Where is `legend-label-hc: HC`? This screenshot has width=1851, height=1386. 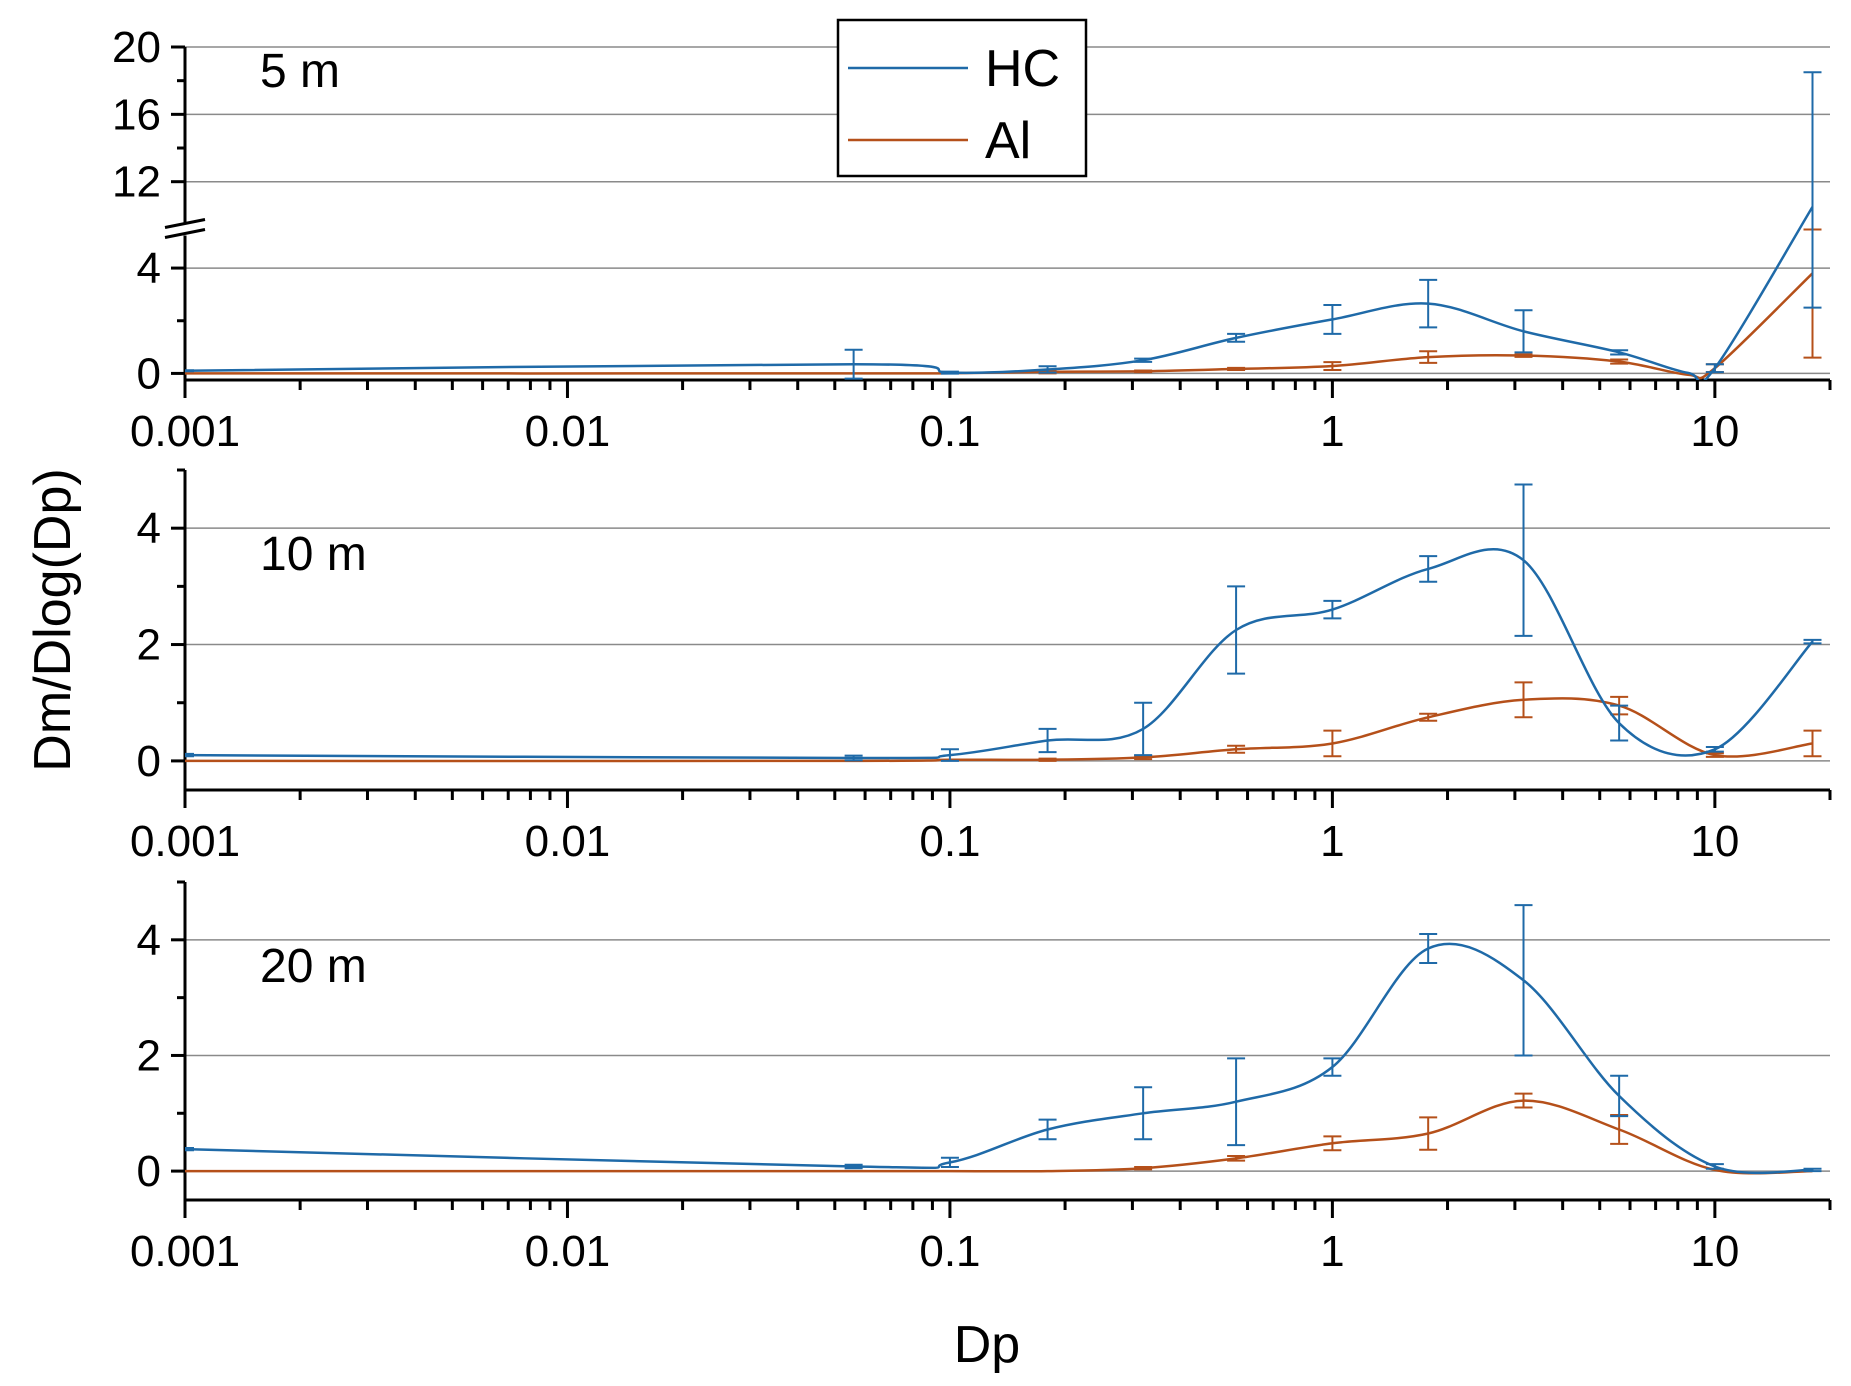
legend-label-hc: HC is located at coordinates (1022, 69).